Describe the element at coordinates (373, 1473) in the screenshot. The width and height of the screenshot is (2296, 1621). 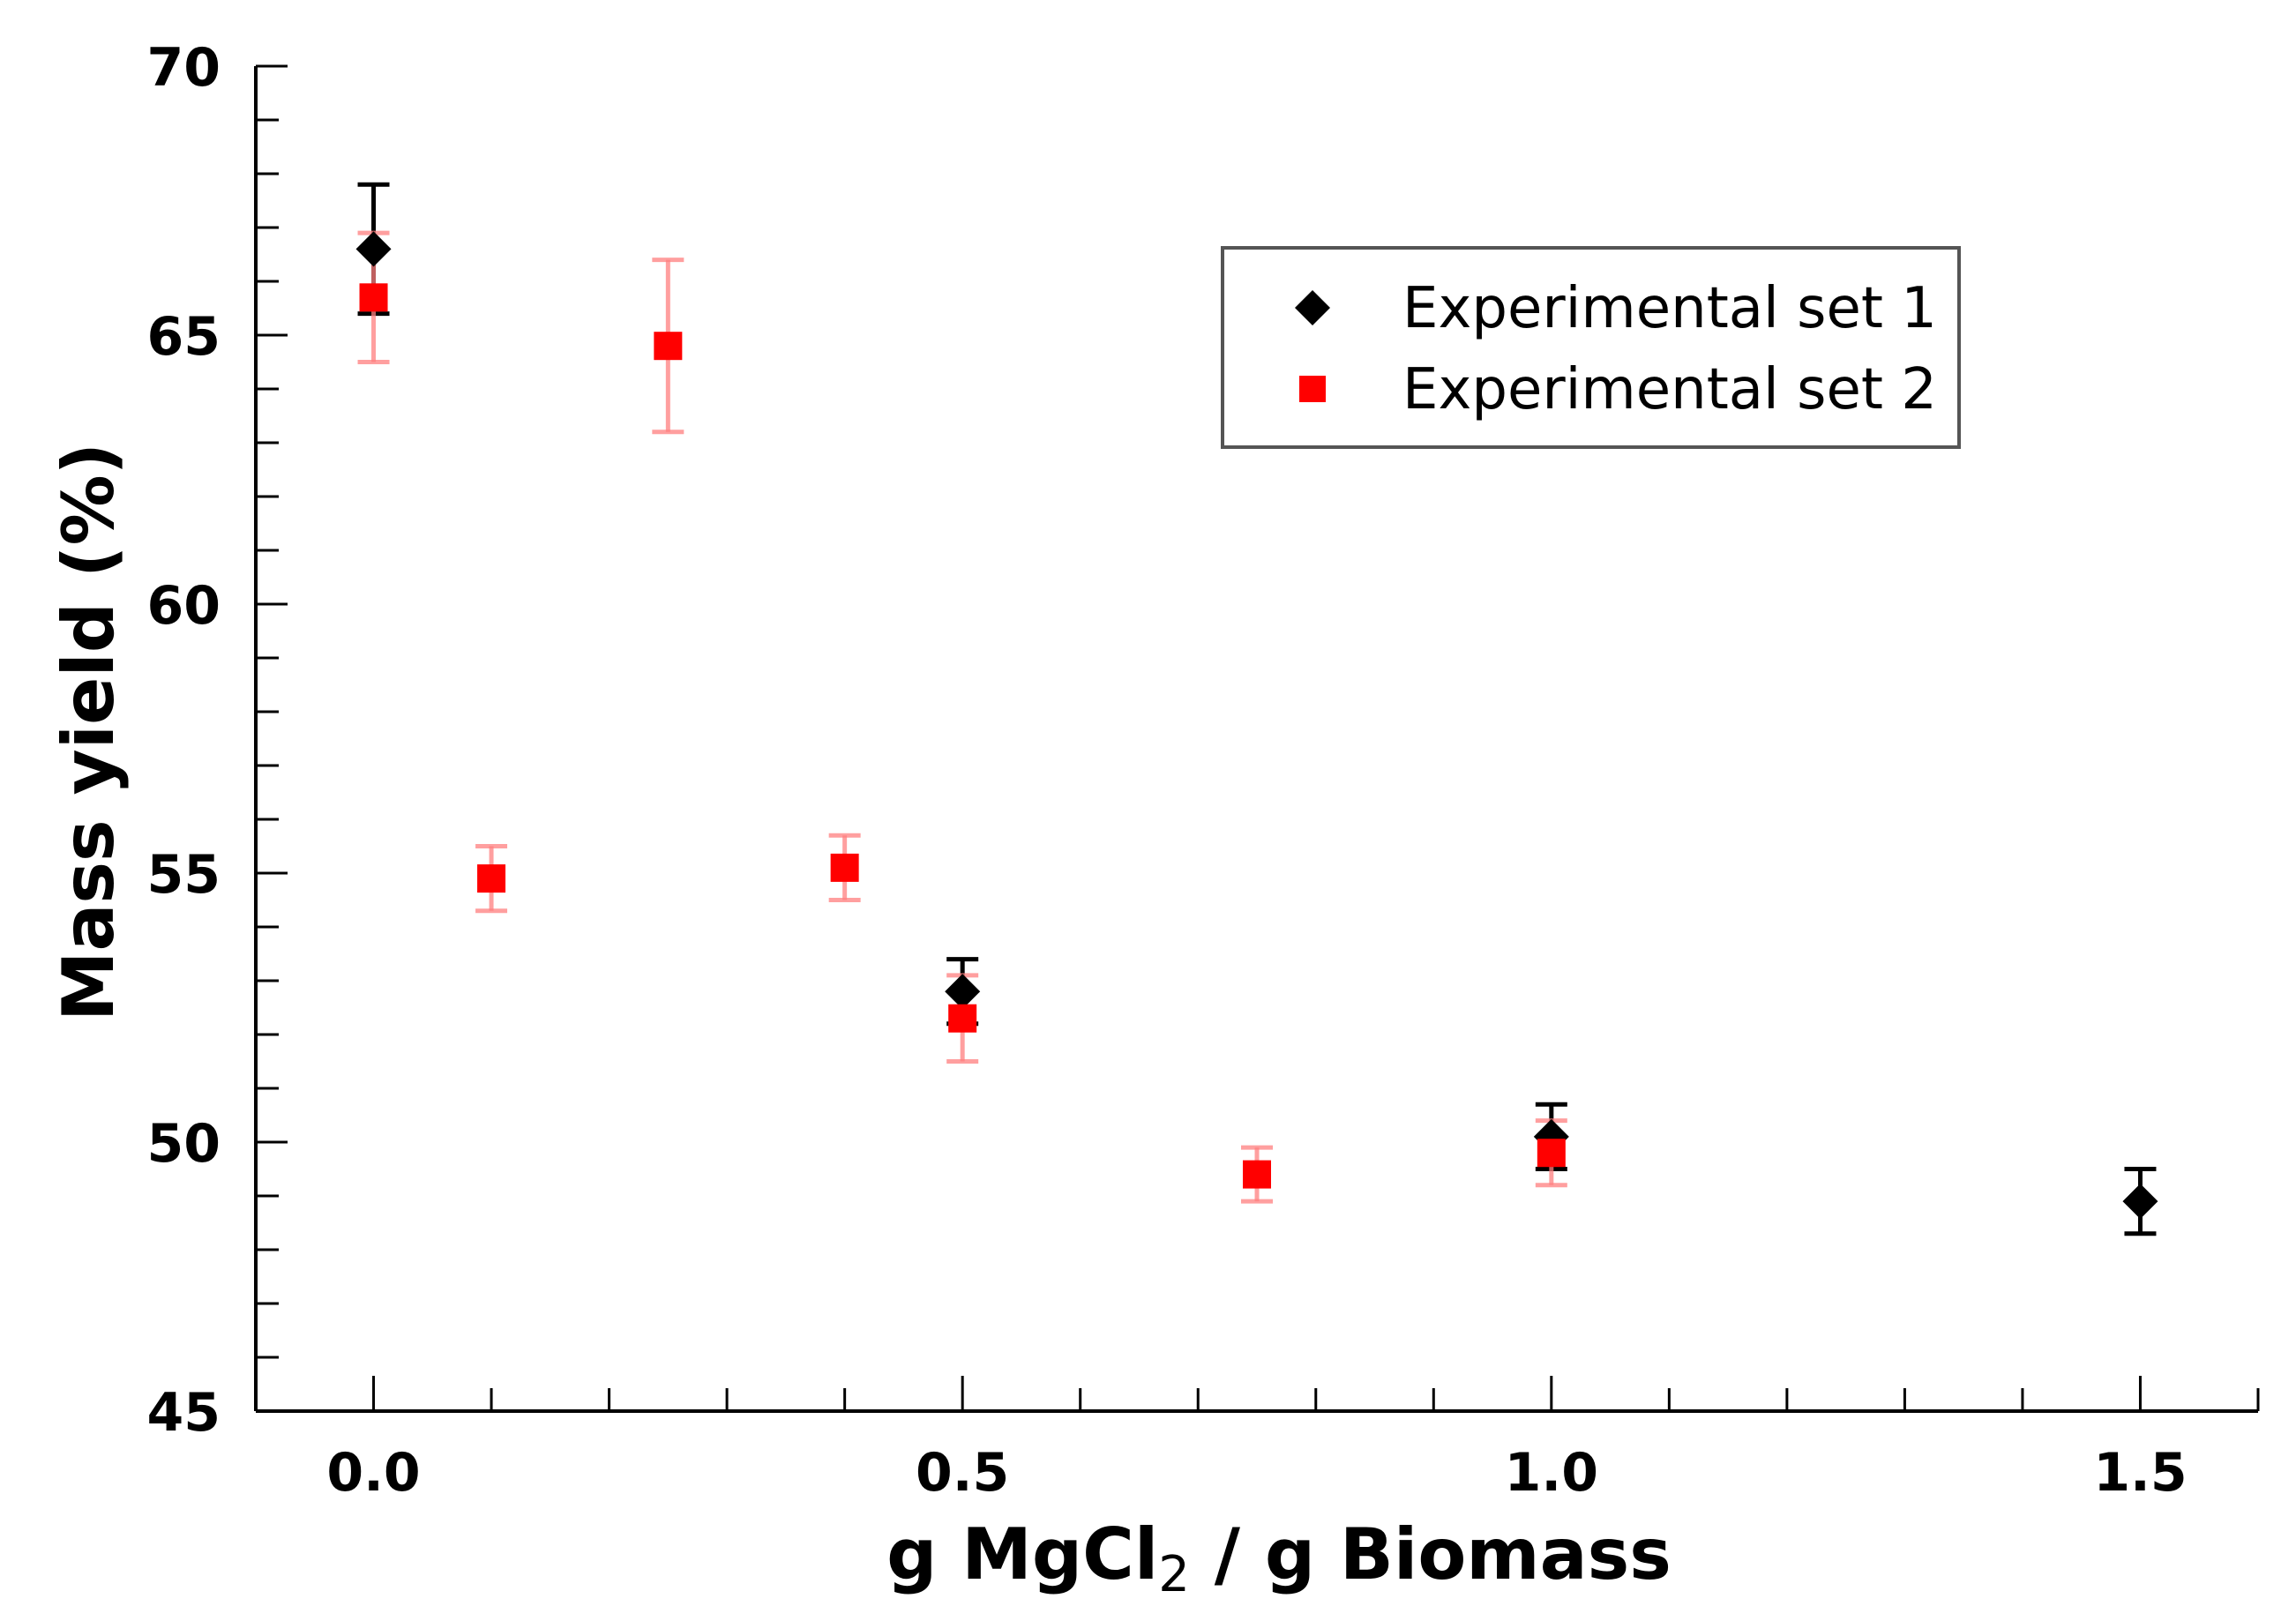
I see `x-tick-label: 0.0` at that location.